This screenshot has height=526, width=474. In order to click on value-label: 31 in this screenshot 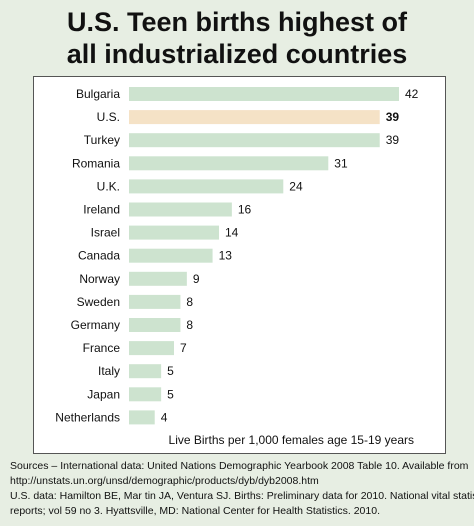, I will do `click(341, 163)`.